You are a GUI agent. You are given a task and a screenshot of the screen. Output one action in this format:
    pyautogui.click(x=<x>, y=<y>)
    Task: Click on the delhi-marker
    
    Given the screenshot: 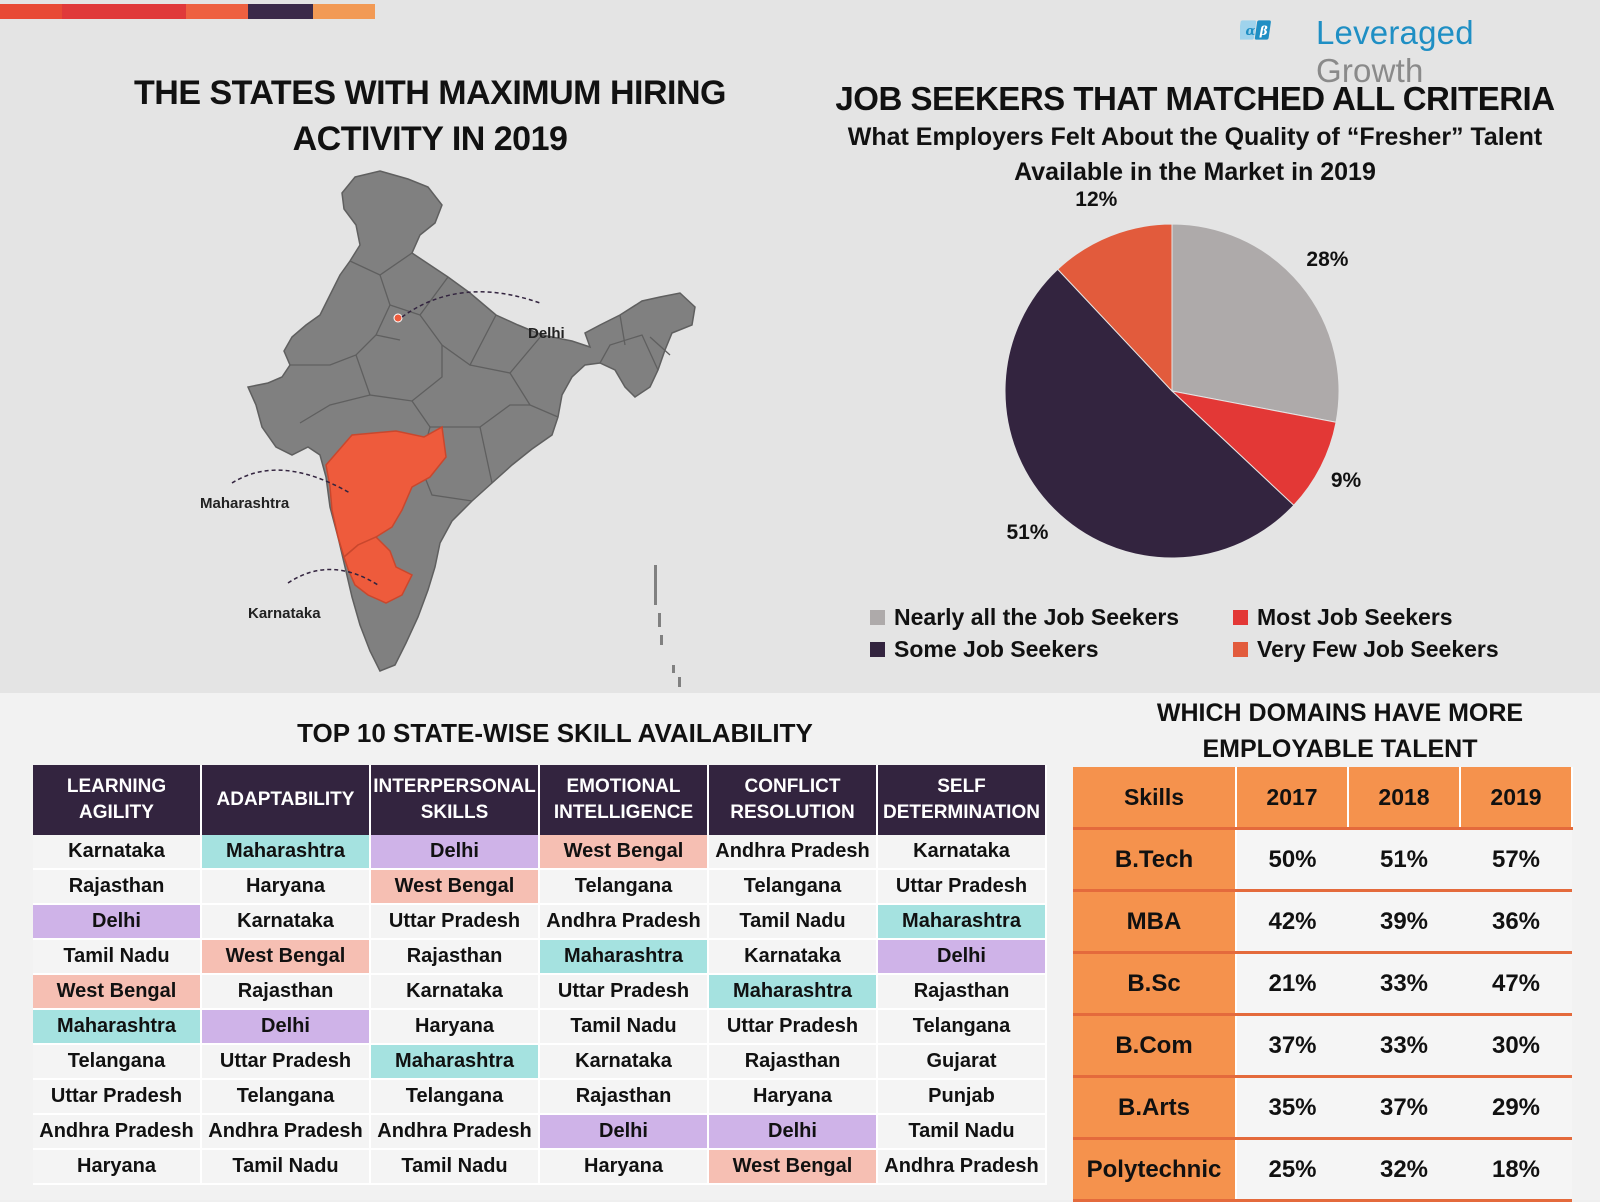 What is the action you would take?
    pyautogui.click(x=398, y=318)
    